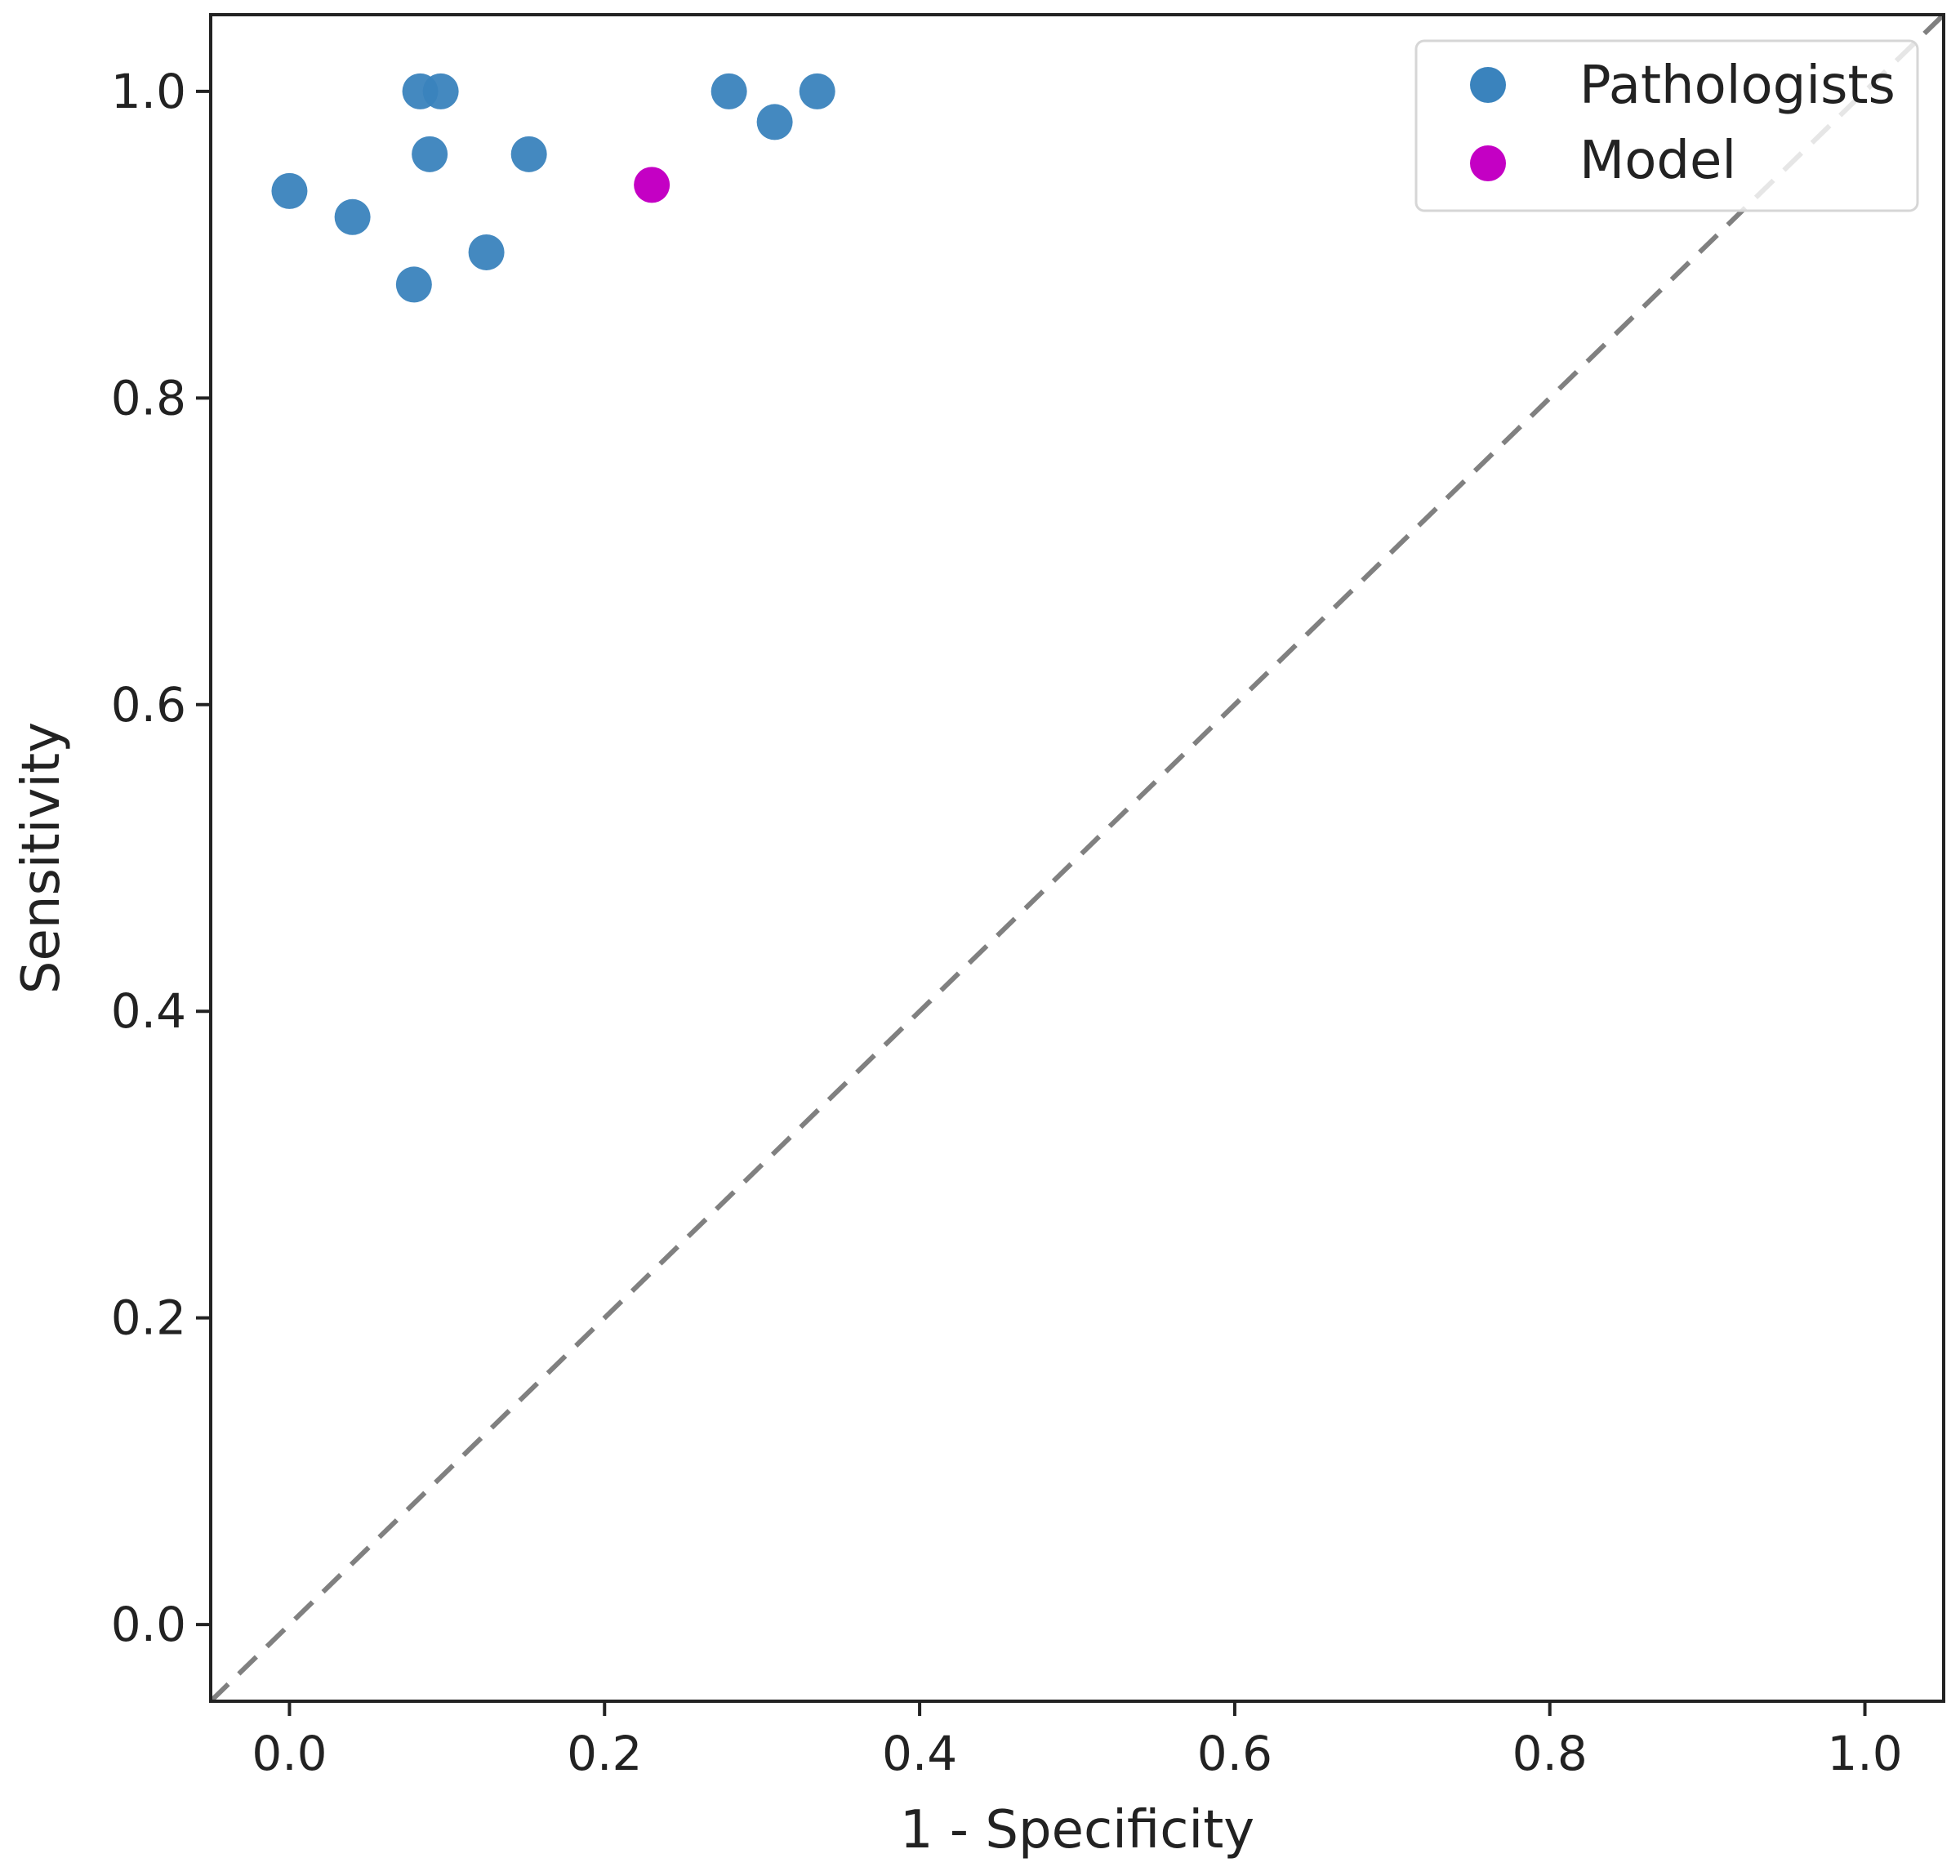  What do you see at coordinates (1077, 1741) in the screenshot?
I see `x-axis-ticks: 0.0 0.2 0.4 0.6 0.8 1.0` at bounding box center [1077, 1741].